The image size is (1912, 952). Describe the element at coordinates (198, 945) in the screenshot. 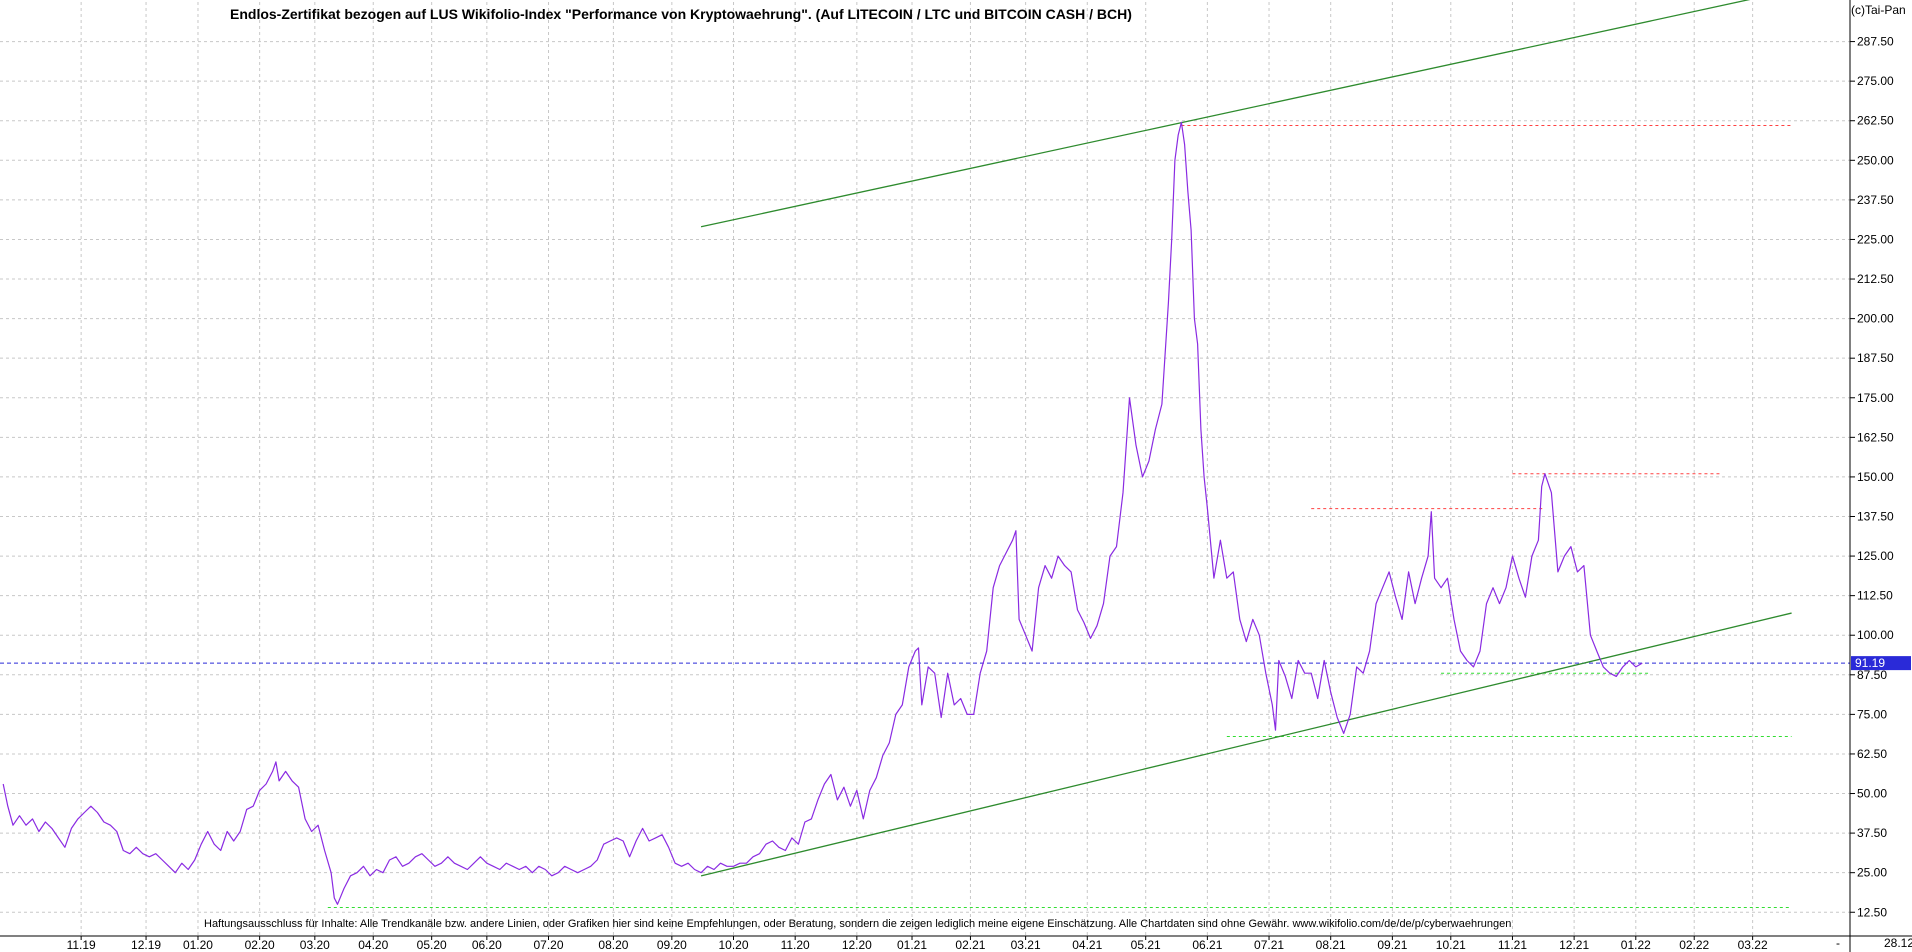

I see `x-tick-label: 01.20` at that location.